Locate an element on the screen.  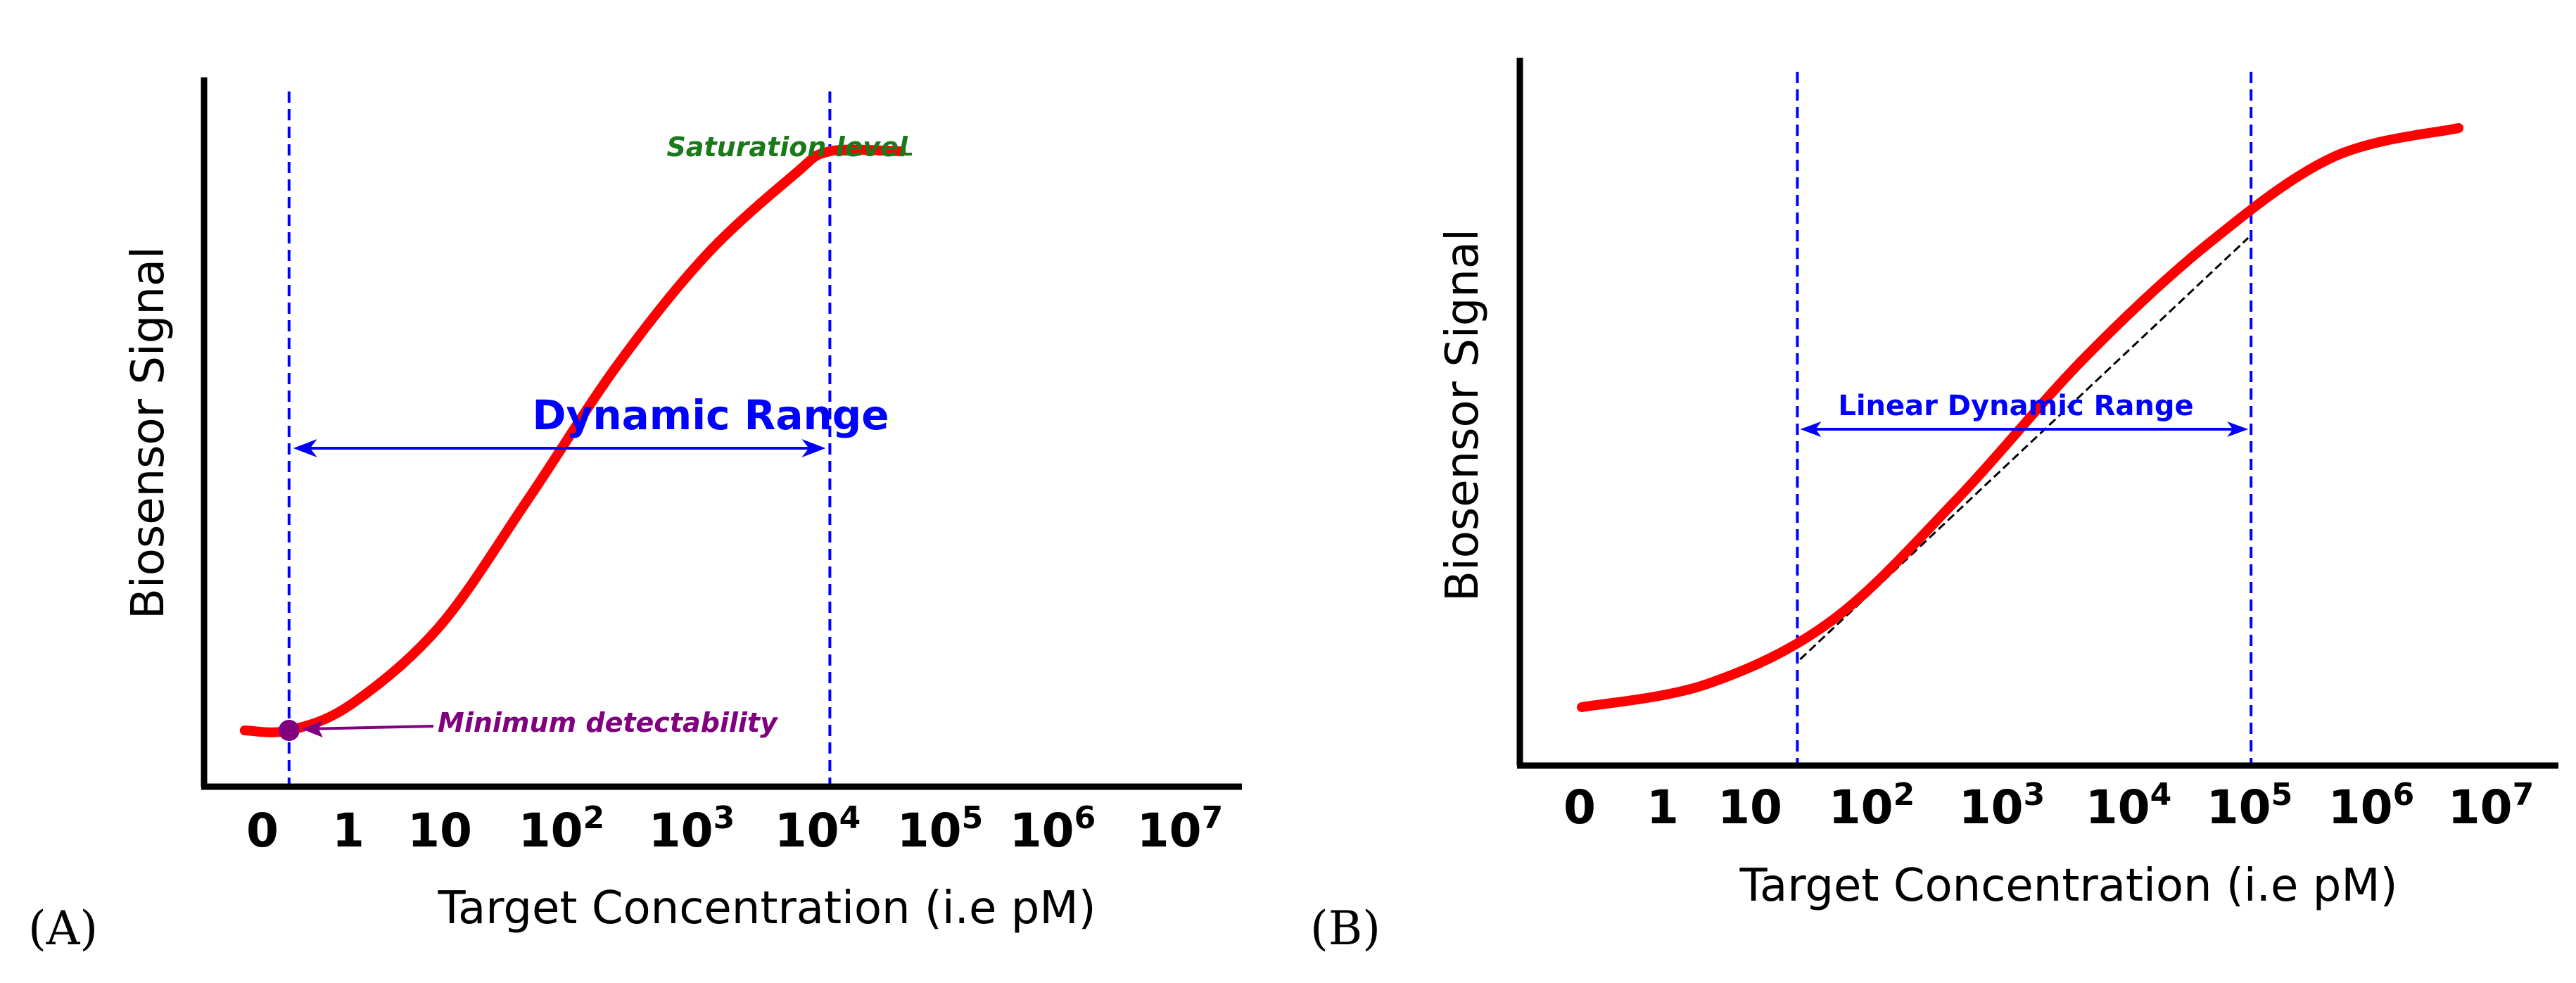
panel-b-x-label: Target Concentration (i.e pM) is located at coordinates (2068, 886).